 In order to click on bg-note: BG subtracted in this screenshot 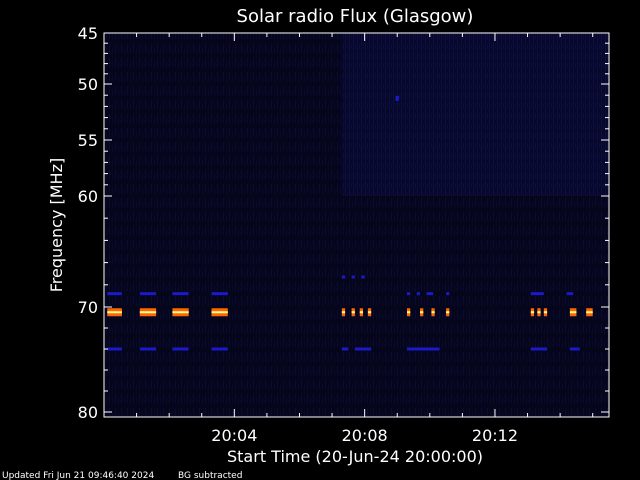, I will do `click(210, 475)`.